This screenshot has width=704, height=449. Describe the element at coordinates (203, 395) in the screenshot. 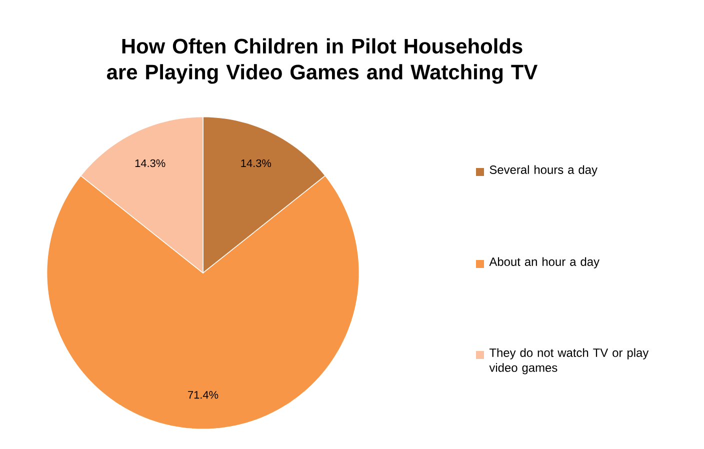

I see `data-label: 71.4%` at that location.